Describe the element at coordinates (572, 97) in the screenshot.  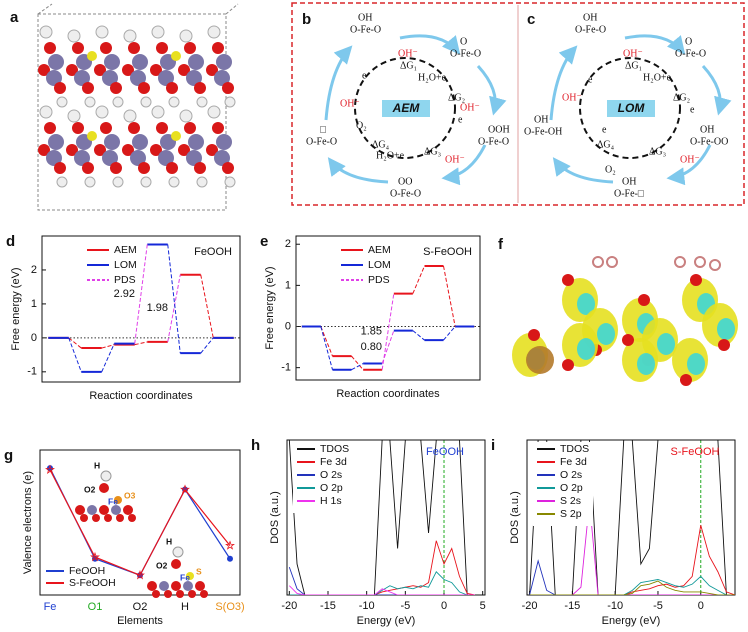
I see `species: OH⁻` at that location.